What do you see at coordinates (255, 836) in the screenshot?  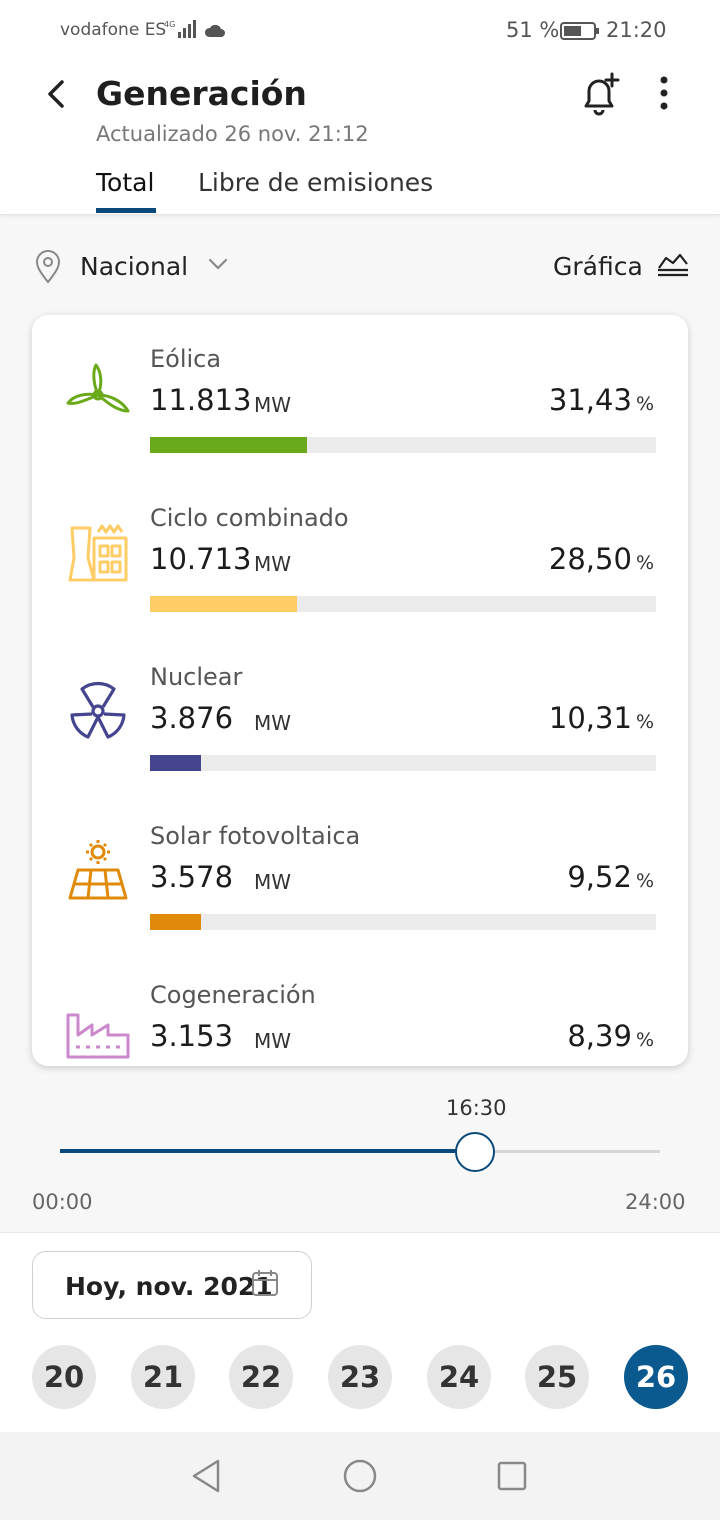 I see `source-name: Solar fotovoltaica` at bounding box center [255, 836].